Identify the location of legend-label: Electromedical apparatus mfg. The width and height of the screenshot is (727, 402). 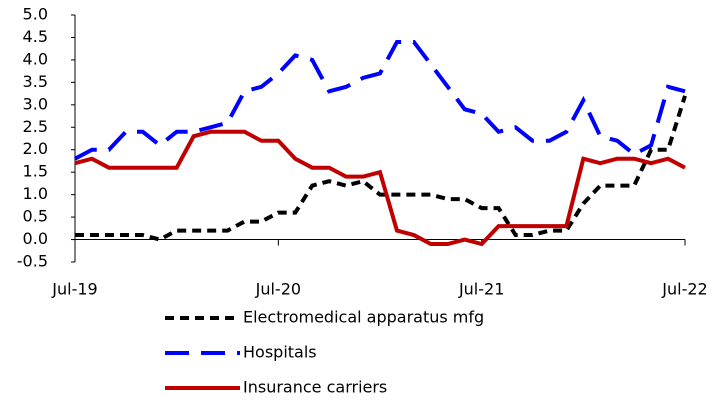
(363, 317).